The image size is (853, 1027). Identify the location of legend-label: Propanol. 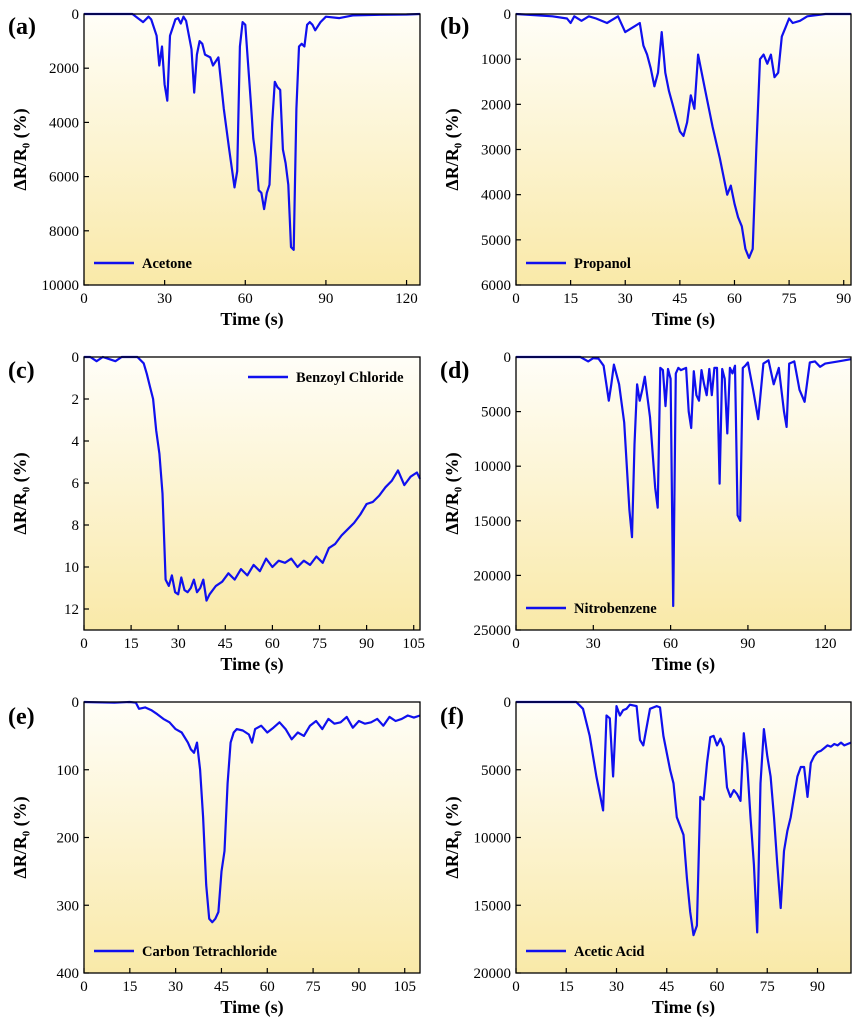
(602, 264).